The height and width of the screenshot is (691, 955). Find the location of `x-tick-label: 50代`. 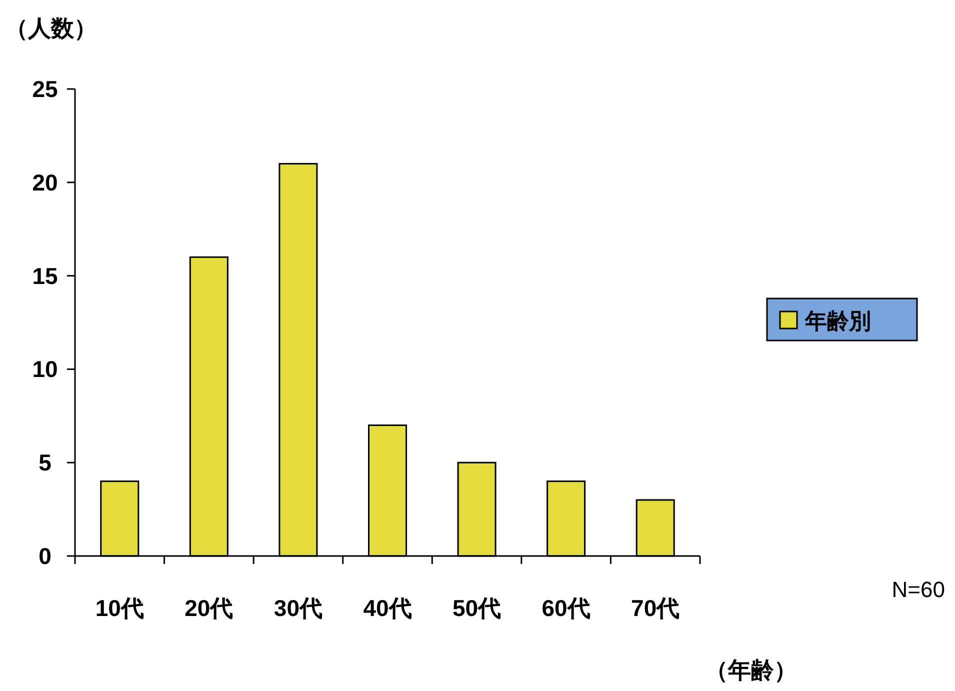

x-tick-label: 50代 is located at coordinates (477, 608).